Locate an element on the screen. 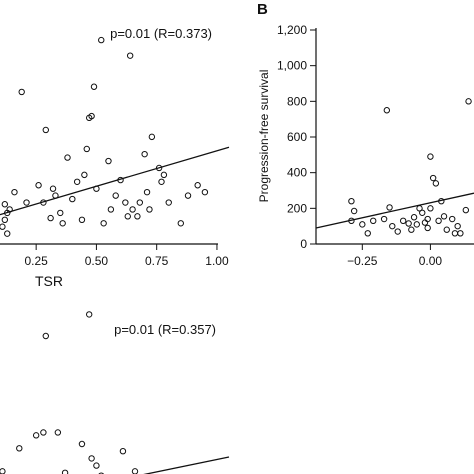  panel-a-stat-label: p=0.01 (R=0.373) is located at coordinates (161, 33).